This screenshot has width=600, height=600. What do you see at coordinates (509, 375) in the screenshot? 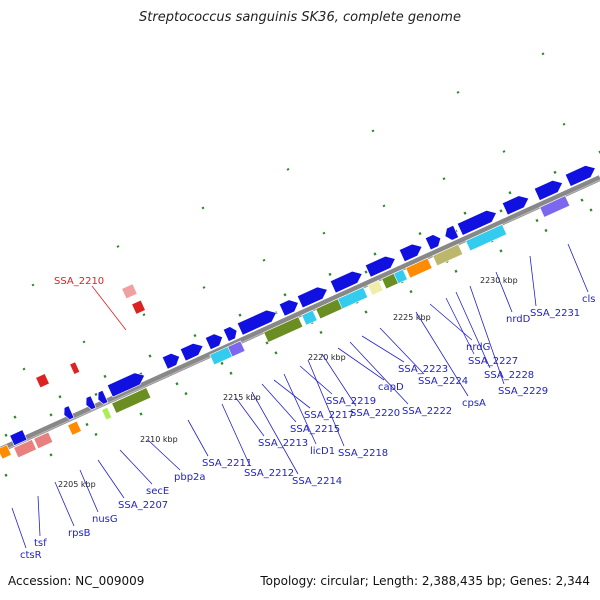
I see `gene-label: SSA_2228` at bounding box center [509, 375].